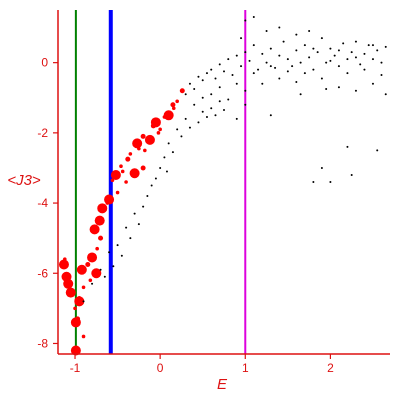 The width and height of the screenshot is (400, 400). What do you see at coordinates (44, 63) in the screenshot?
I see `y-tick-label: 0` at bounding box center [44, 63].